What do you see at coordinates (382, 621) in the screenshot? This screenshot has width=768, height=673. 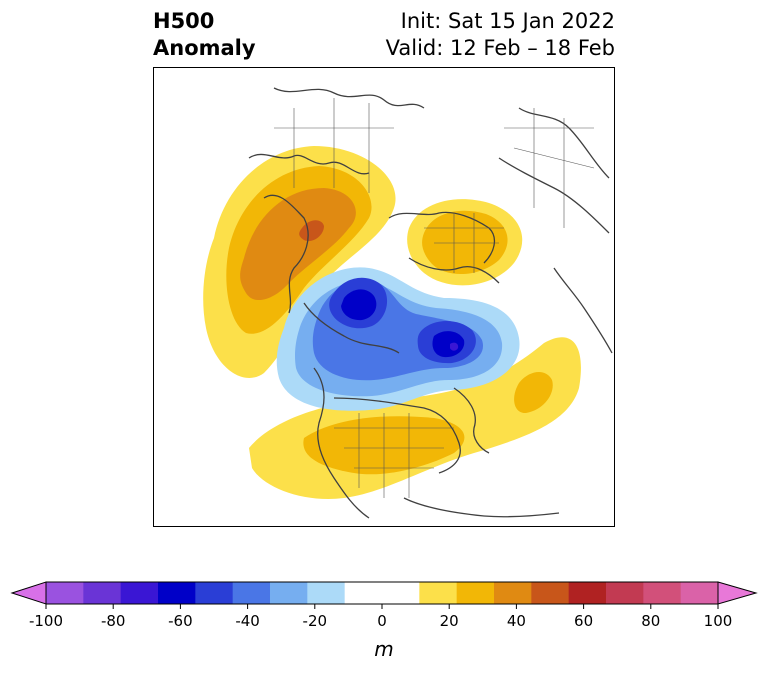 I see `colorbar-tick-label: 0` at bounding box center [382, 621].